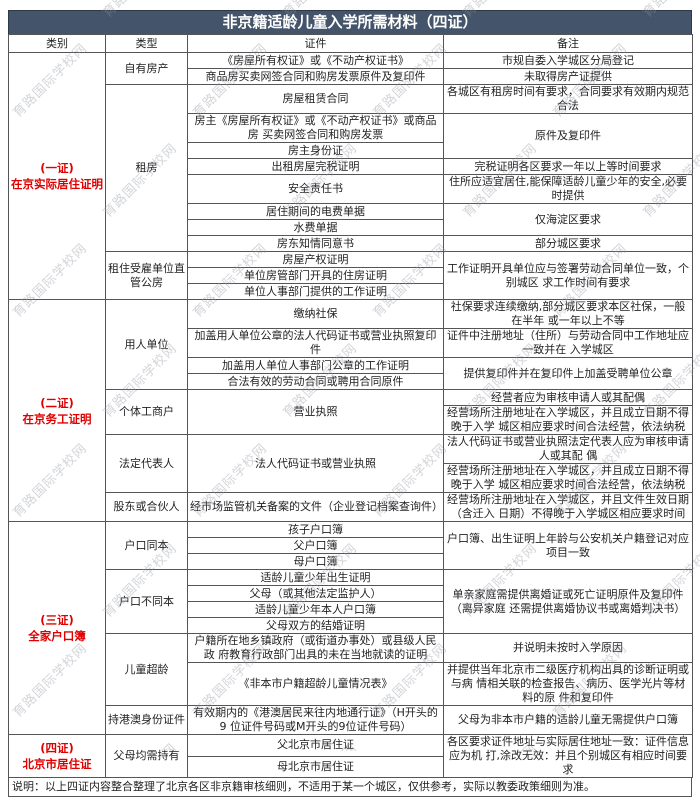 The image size is (700, 797). I want to click on cert-cell: 父母（或其他法定监护人）, so click(316, 594).